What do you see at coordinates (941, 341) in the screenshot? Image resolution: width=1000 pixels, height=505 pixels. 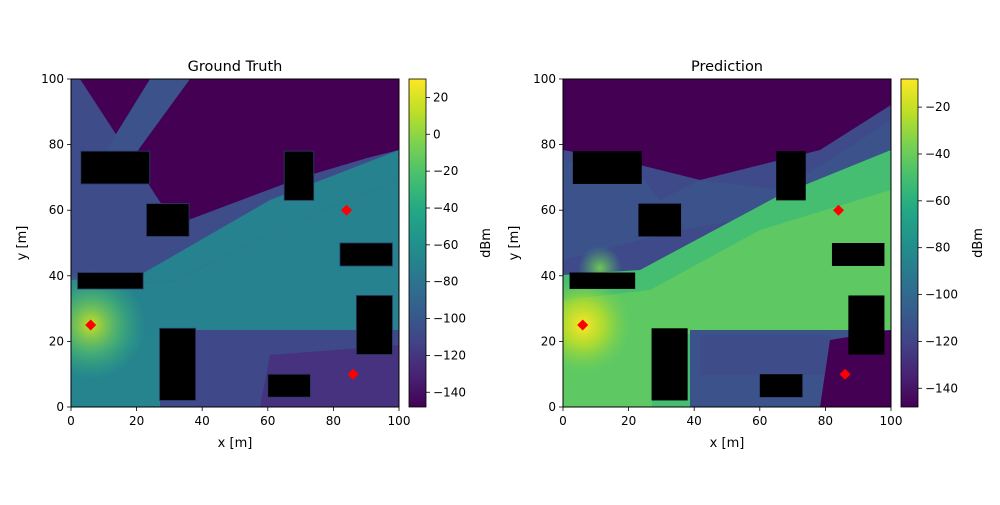 I see `prediction-colorbar-tick-label: −120` at bounding box center [941, 341].